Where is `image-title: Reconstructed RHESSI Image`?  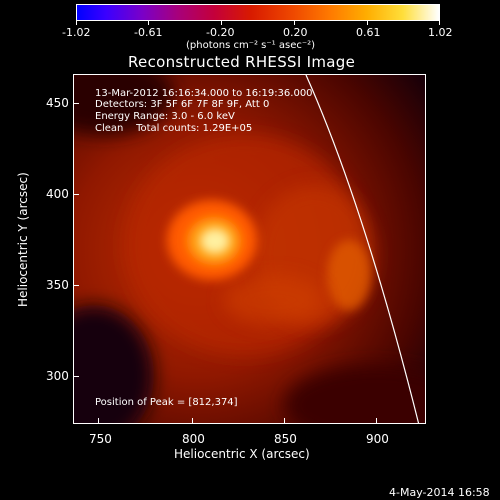 image-title: Reconstructed RHESSI Image is located at coordinates (242, 62).